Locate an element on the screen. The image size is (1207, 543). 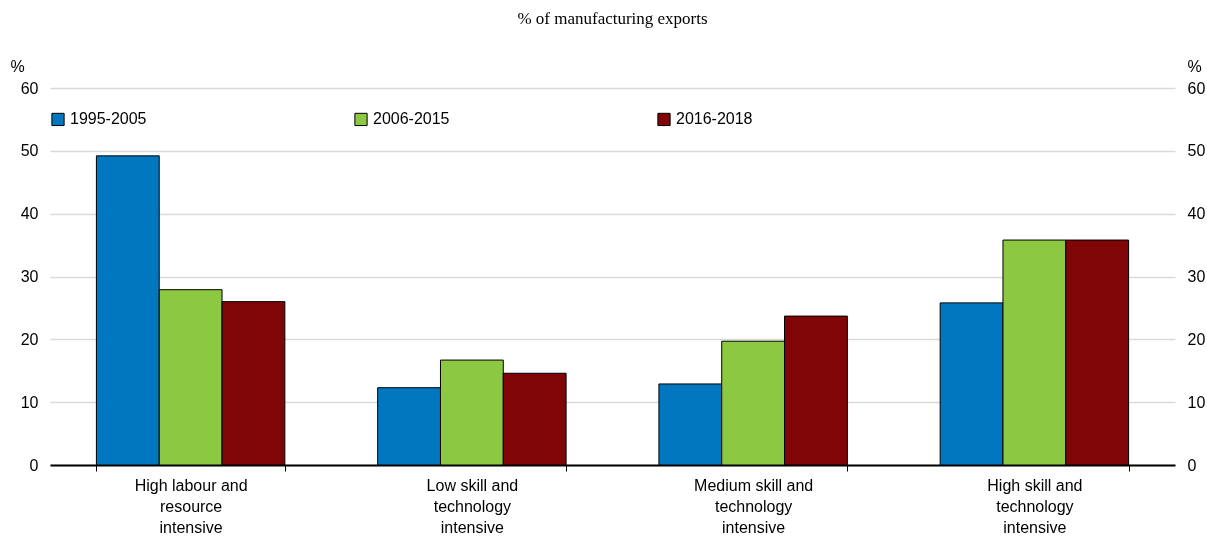
x-tick-label: Medium skill and technology intensive is located at coordinates (754, 506).